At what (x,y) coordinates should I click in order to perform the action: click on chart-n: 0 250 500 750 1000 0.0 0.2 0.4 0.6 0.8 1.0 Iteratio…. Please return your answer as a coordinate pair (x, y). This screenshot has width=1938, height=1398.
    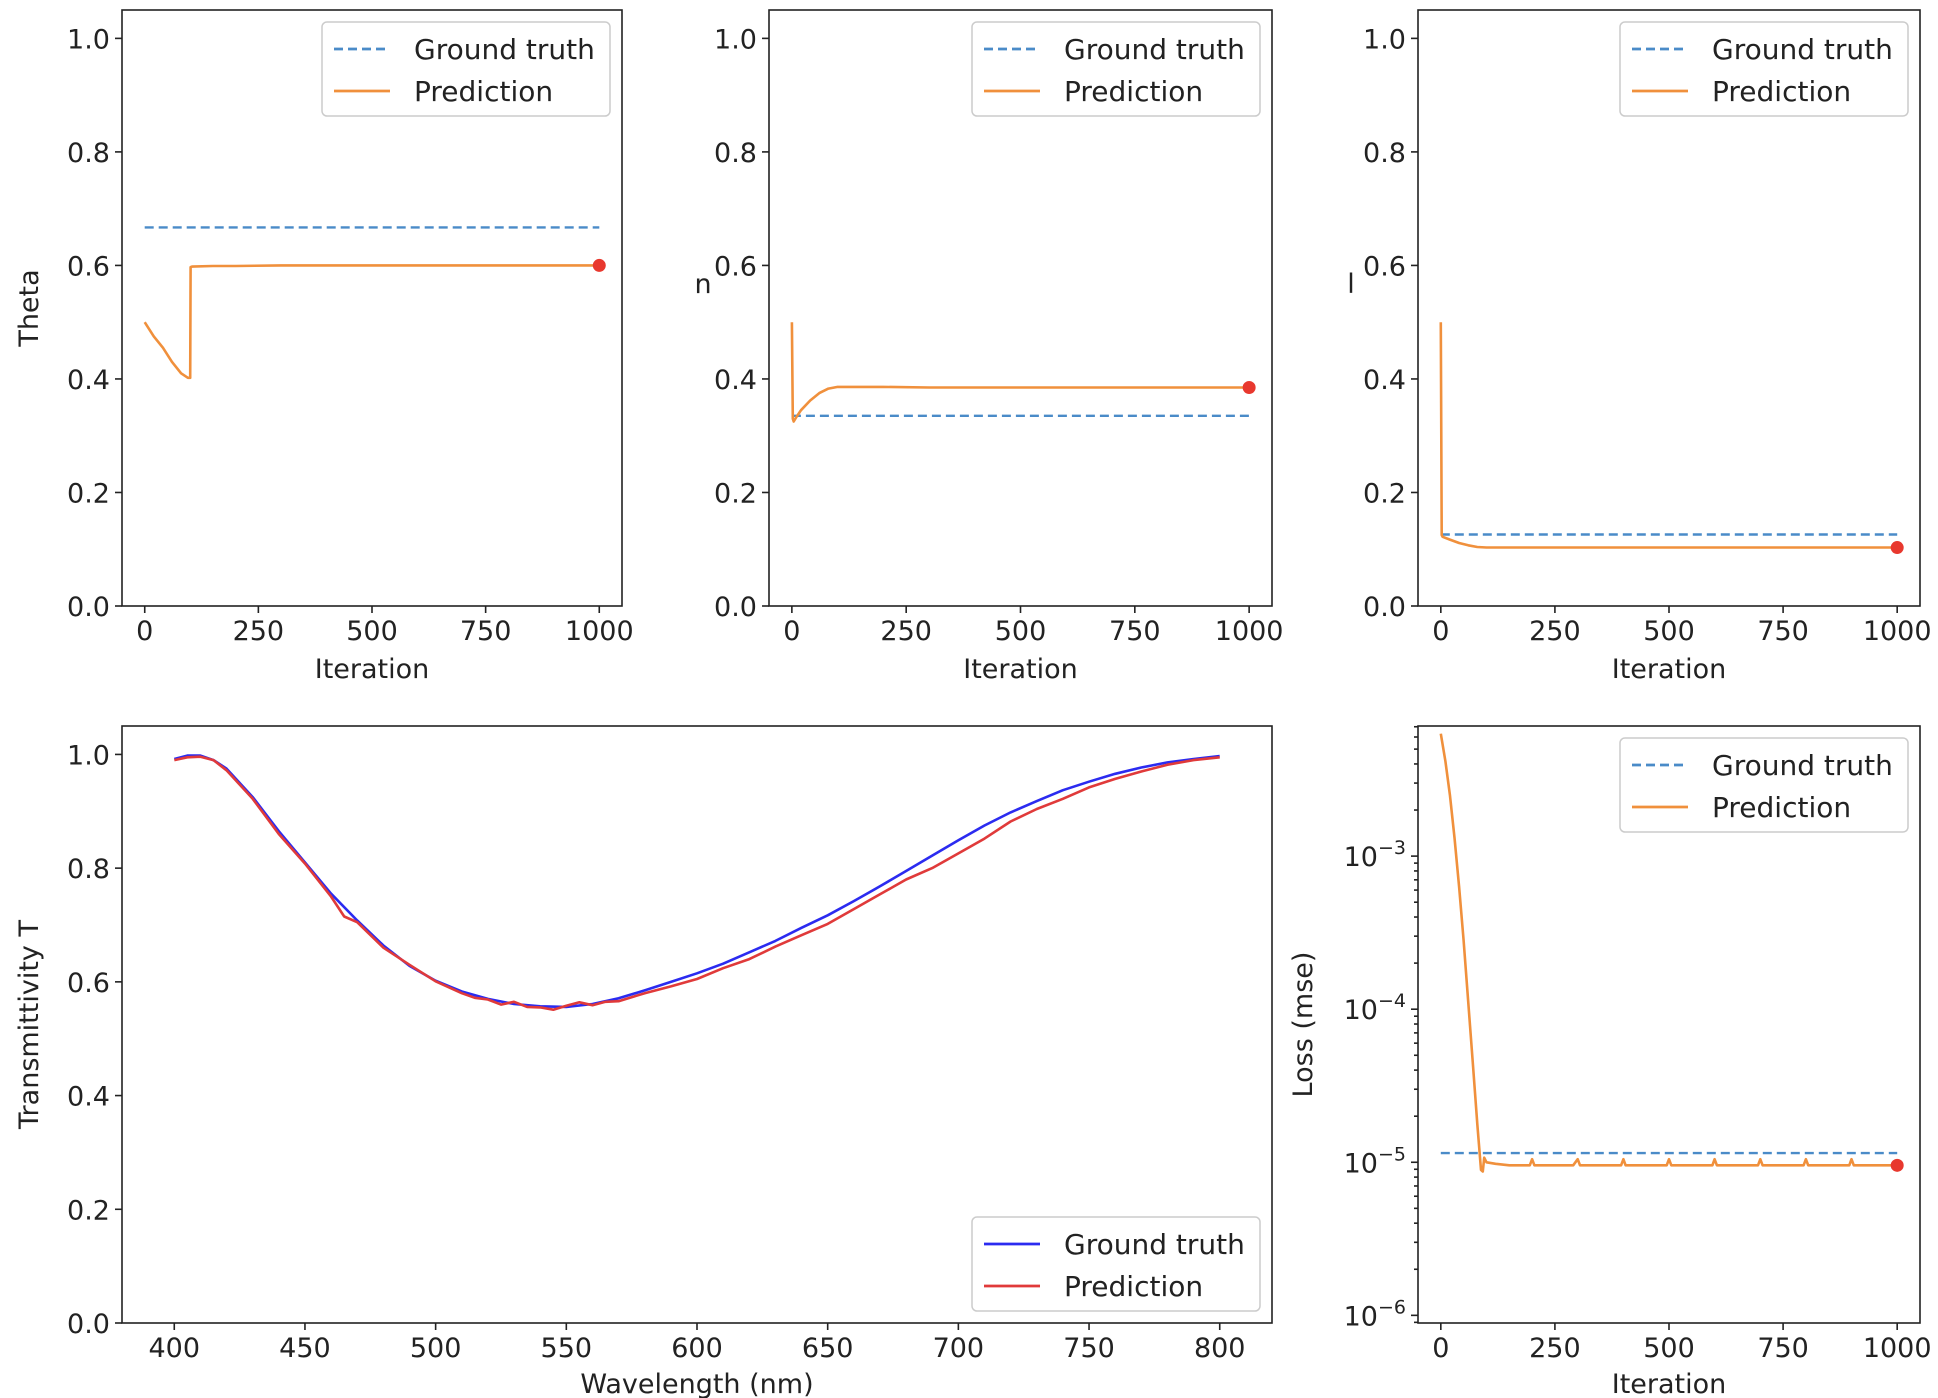
    Looking at the image, I should click on (989, 347).